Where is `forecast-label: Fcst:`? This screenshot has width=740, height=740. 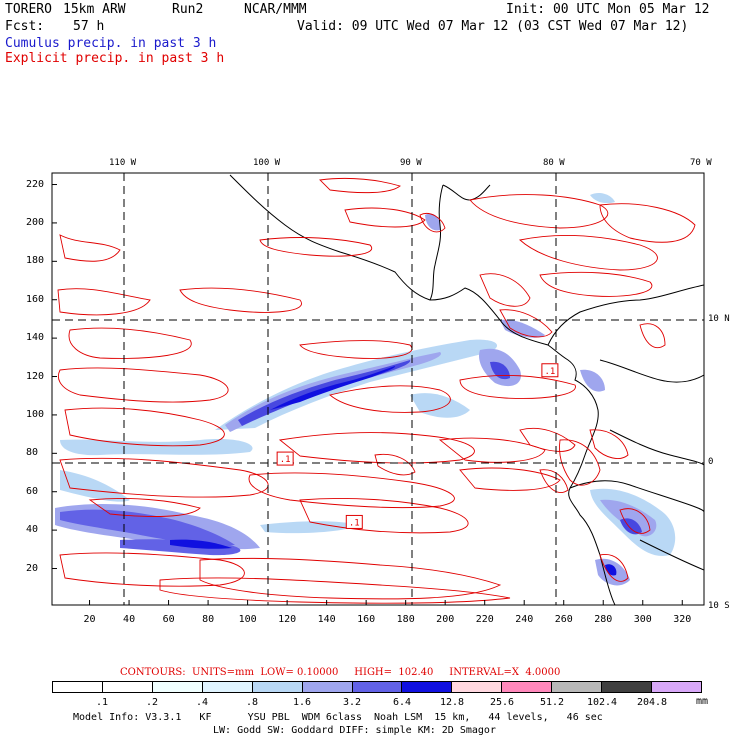
forecast-label: Fcst: is located at coordinates (25, 26).